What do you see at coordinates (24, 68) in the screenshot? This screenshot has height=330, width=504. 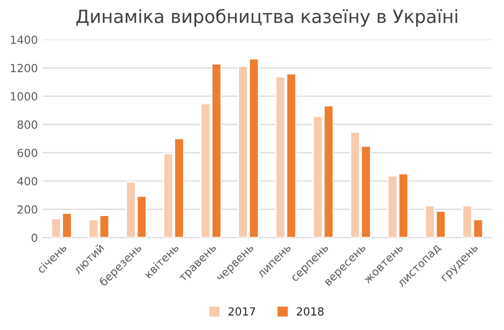 I see `y-tick-label: 1200` at bounding box center [24, 68].